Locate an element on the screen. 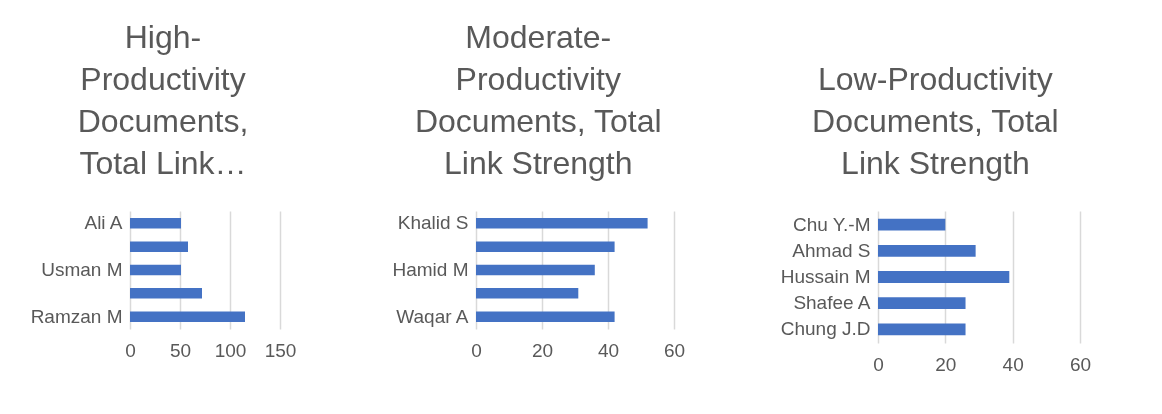  y-tick-label: Khalid S is located at coordinates (433, 223).